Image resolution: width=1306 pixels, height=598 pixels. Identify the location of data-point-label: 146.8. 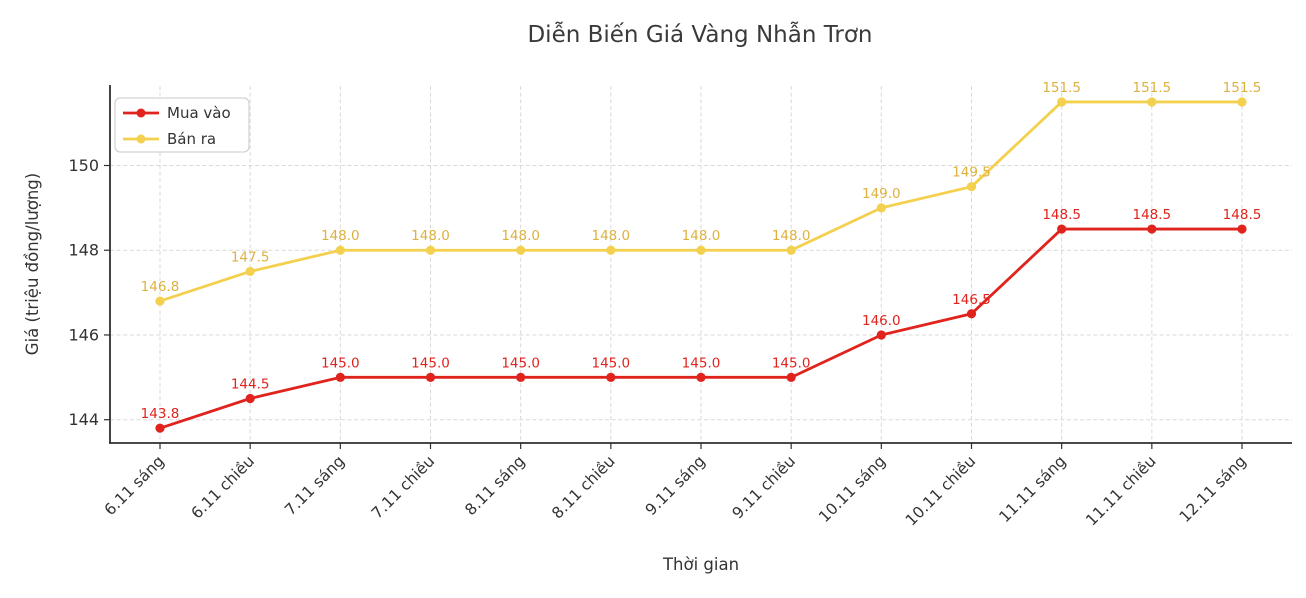
(160, 287).